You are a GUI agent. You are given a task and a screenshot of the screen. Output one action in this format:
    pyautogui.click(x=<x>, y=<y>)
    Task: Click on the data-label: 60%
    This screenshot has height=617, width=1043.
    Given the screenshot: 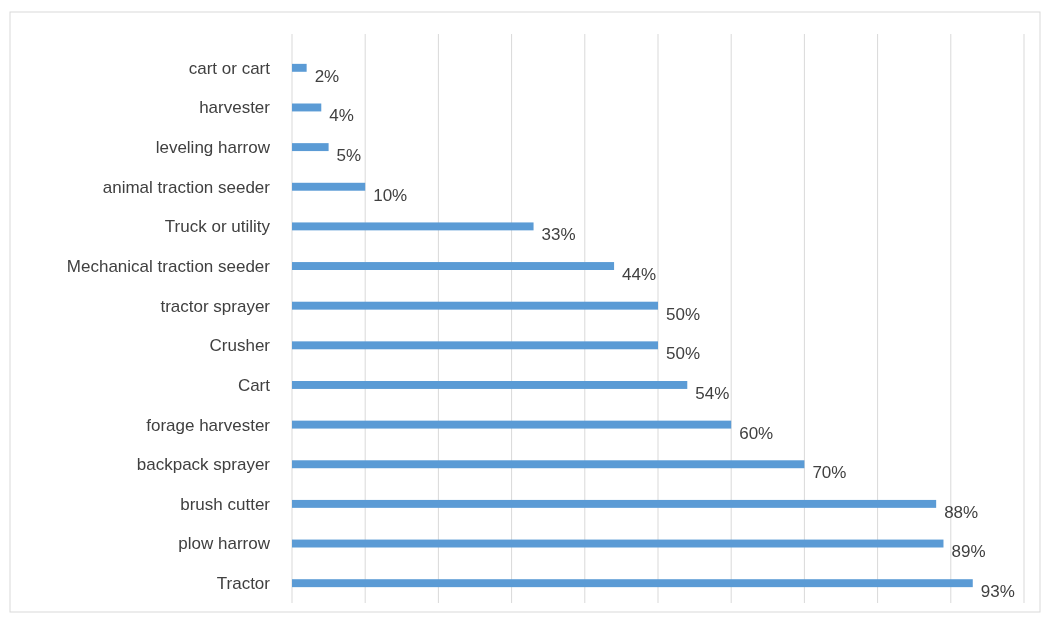 What is the action you would take?
    pyautogui.click(x=756, y=433)
    